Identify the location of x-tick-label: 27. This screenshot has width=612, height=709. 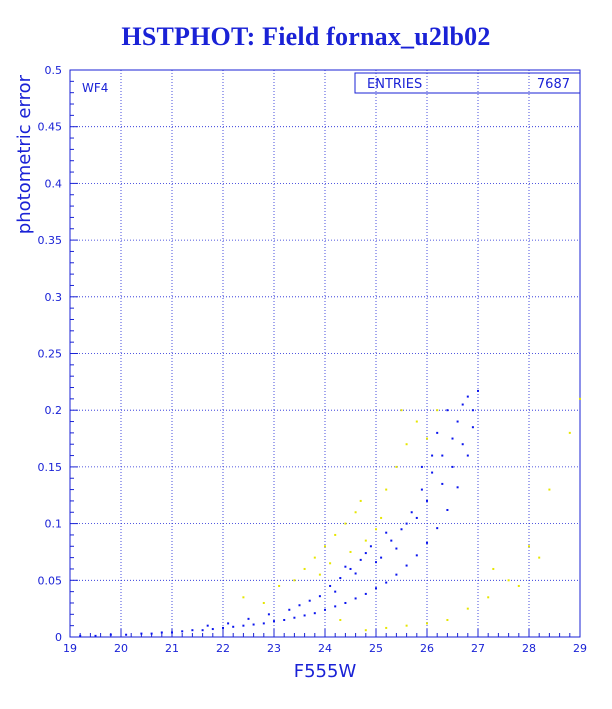
(478, 648).